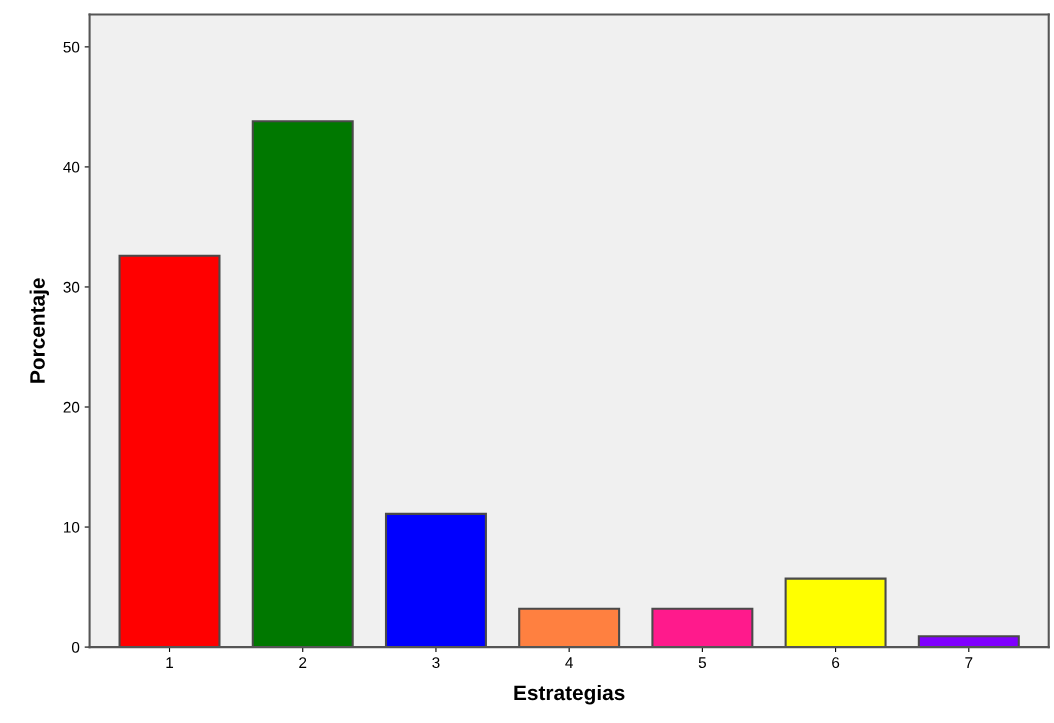 The height and width of the screenshot is (723, 1054). Describe the element at coordinates (836, 663) in the screenshot. I see `x-tick-label: 6` at that location.